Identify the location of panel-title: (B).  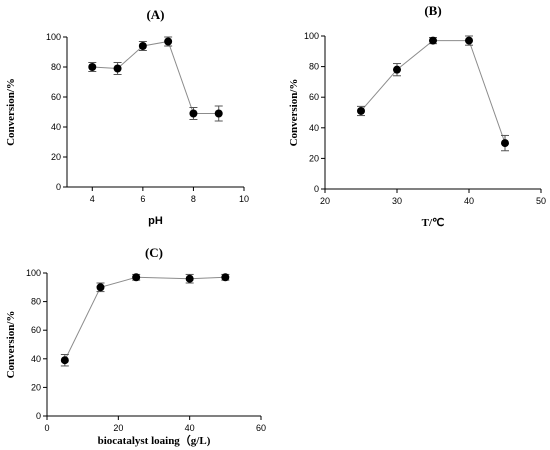
(432, 10).